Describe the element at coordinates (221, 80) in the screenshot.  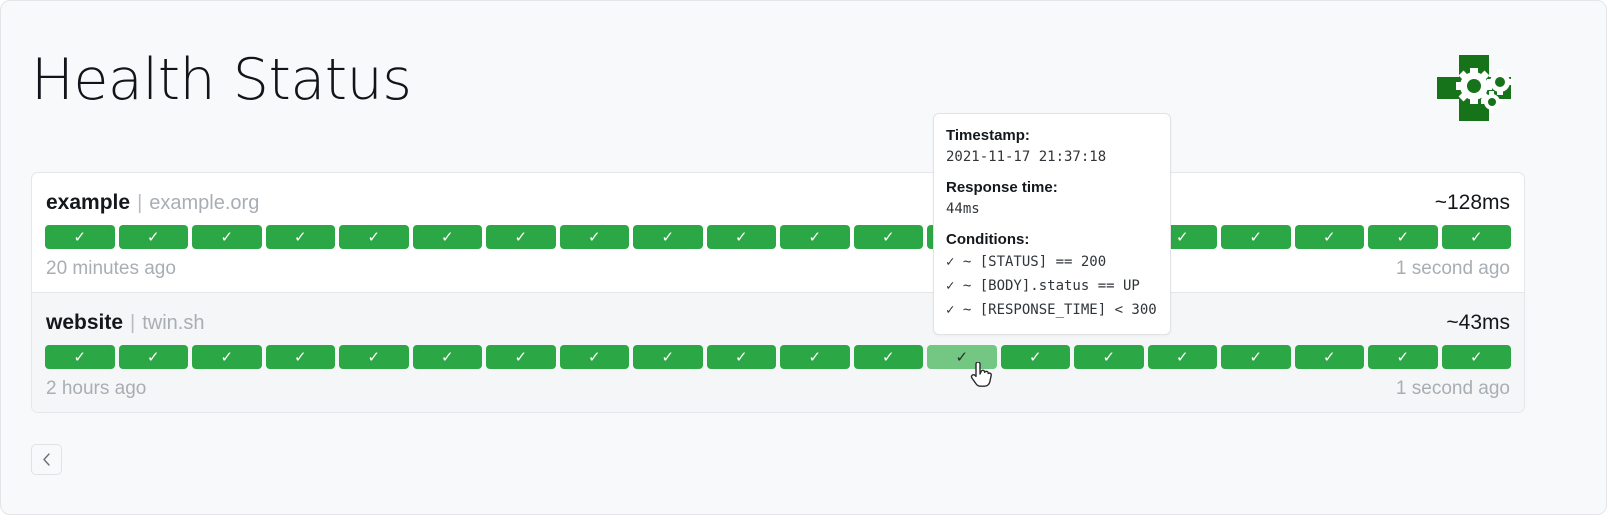
I see `page-title: Health Status` at that location.